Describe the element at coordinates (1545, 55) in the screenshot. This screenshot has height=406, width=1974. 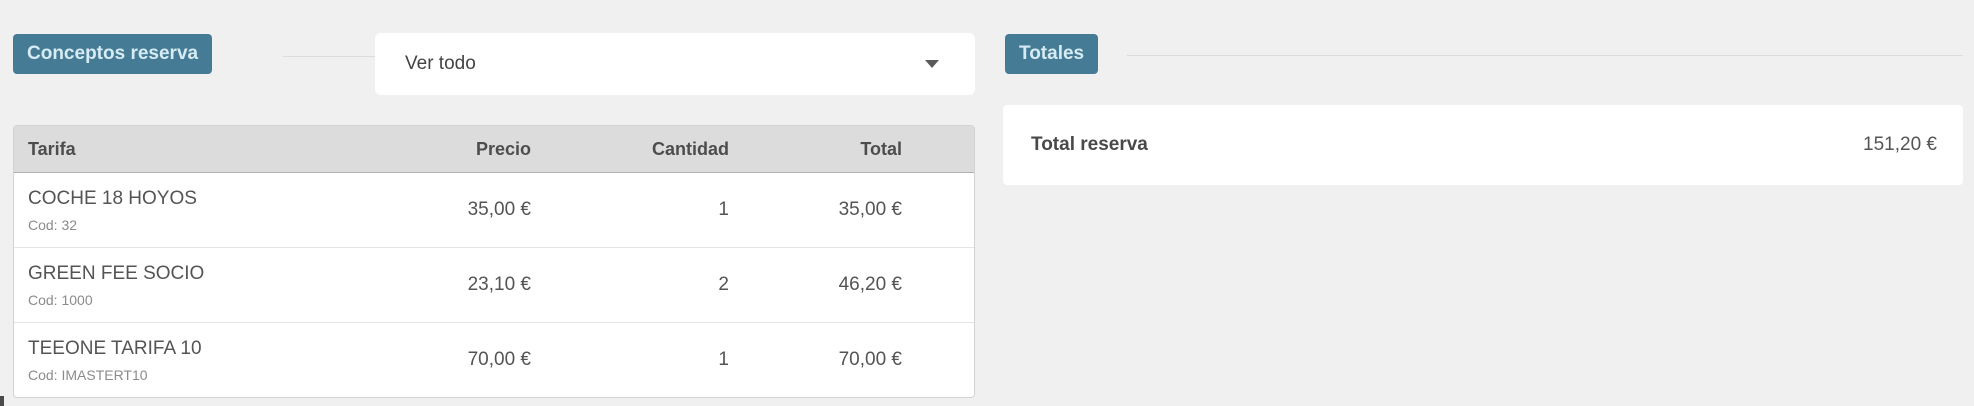
I see `totales-divider-line` at that location.